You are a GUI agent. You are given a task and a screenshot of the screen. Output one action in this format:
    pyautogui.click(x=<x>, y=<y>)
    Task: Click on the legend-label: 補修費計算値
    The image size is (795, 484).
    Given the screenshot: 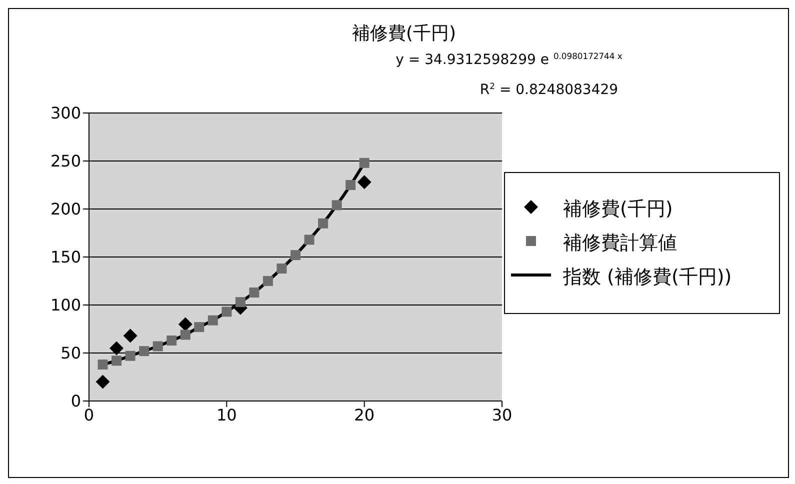 What is the action you would take?
    pyautogui.click(x=620, y=243)
    